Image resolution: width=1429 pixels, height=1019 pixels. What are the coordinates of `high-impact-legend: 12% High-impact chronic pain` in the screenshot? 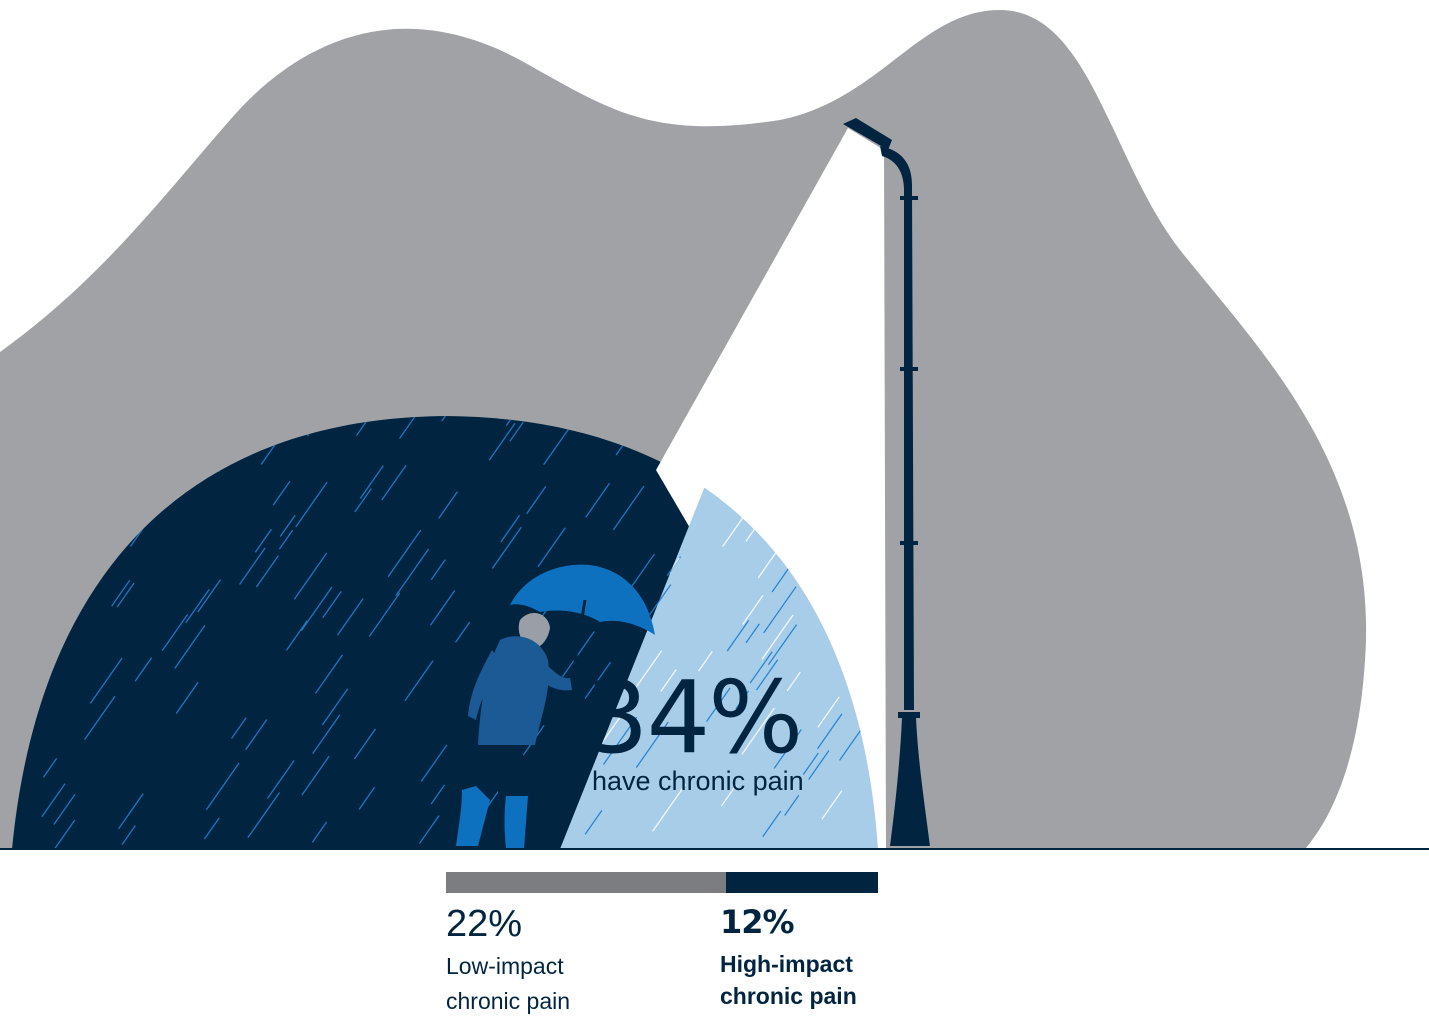 It's located at (805, 957).